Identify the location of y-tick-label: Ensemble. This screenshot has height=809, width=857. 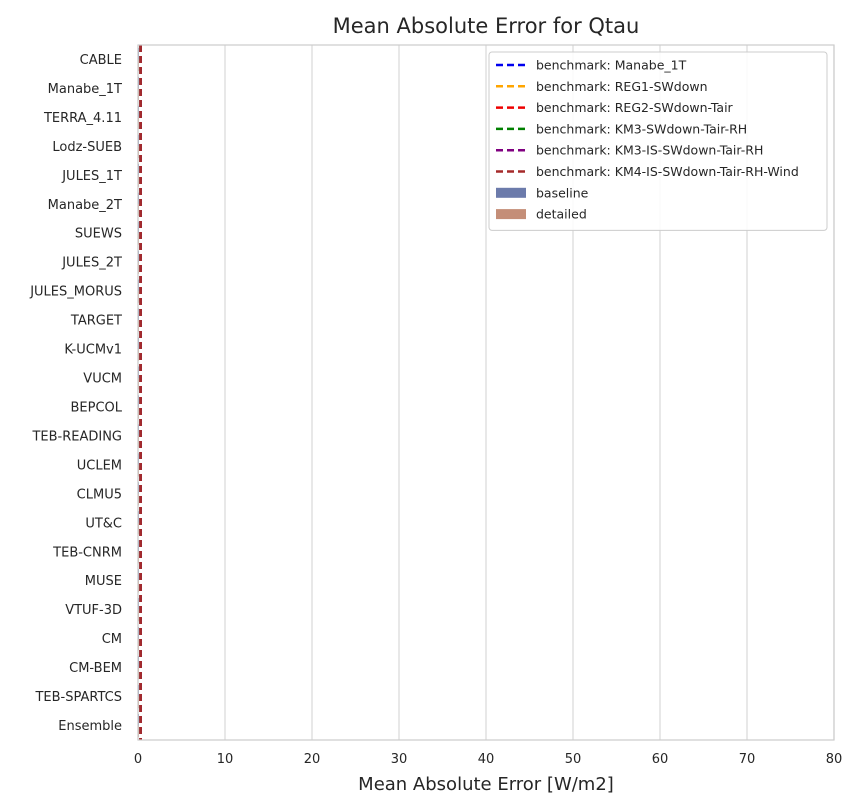
(90, 726).